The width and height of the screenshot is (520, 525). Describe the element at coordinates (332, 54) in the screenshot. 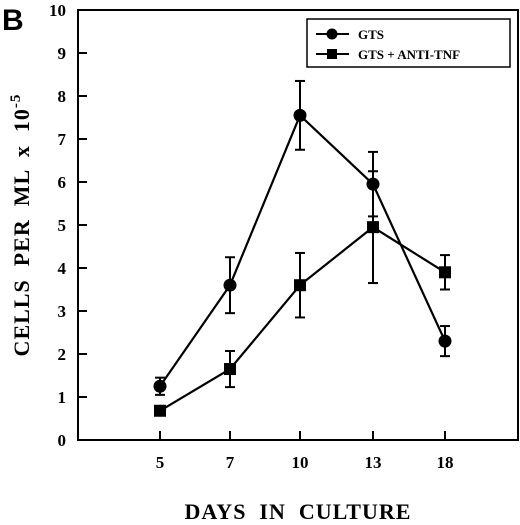

I see `legend-marker-anti-tnf` at that location.